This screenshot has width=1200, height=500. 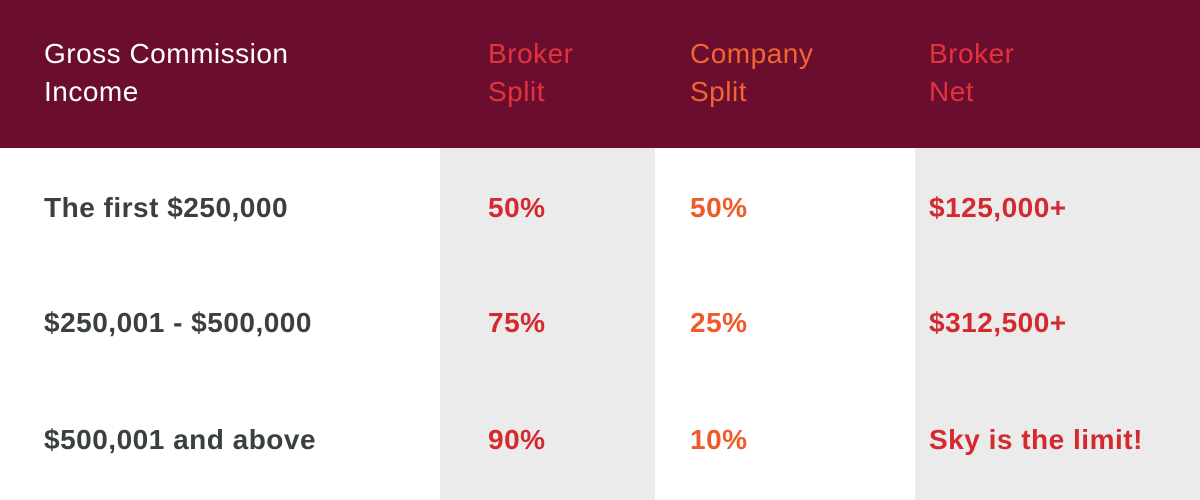 What do you see at coordinates (1036, 439) in the screenshot?
I see `table-cell: Sky is the limit!` at bounding box center [1036, 439].